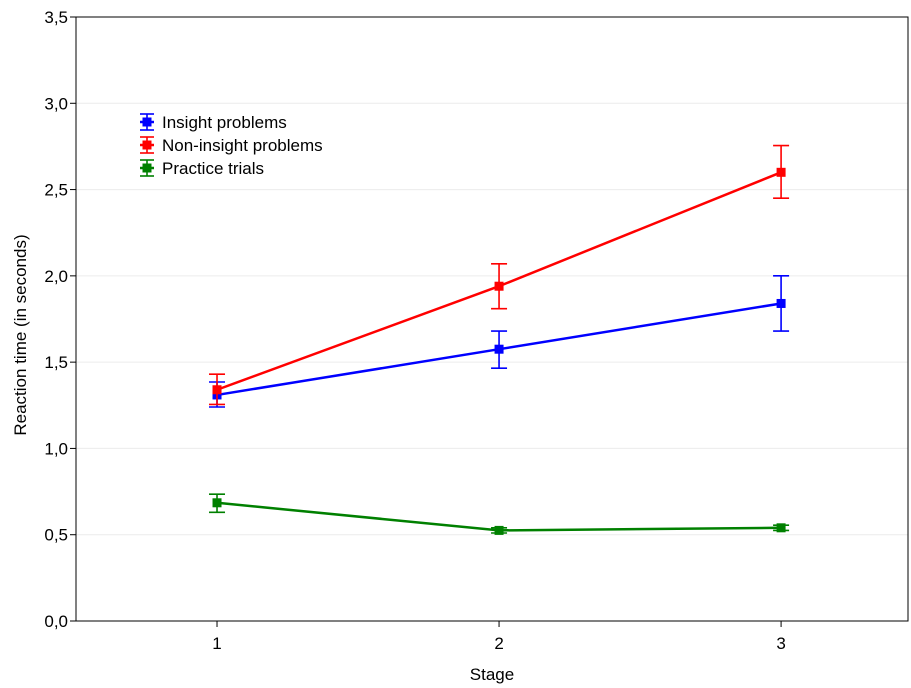 The height and width of the screenshot is (688, 911). I want to click on x-tick-label: 1, so click(216, 643).